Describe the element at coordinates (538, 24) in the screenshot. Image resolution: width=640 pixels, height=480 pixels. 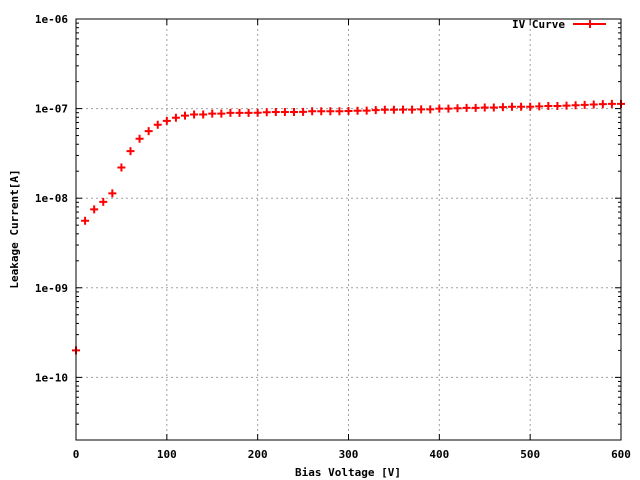
I see `legend-label: IV Curve` at that location.